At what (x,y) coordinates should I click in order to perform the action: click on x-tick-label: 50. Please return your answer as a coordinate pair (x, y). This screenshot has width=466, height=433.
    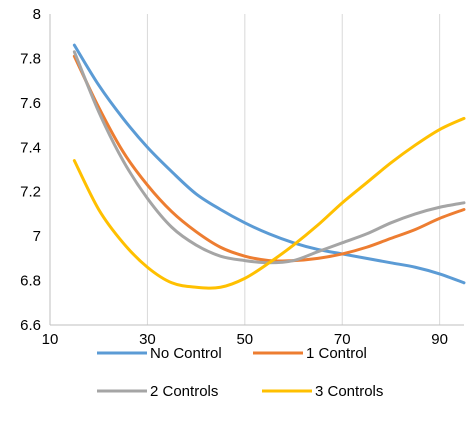
    Looking at the image, I should click on (244, 339).